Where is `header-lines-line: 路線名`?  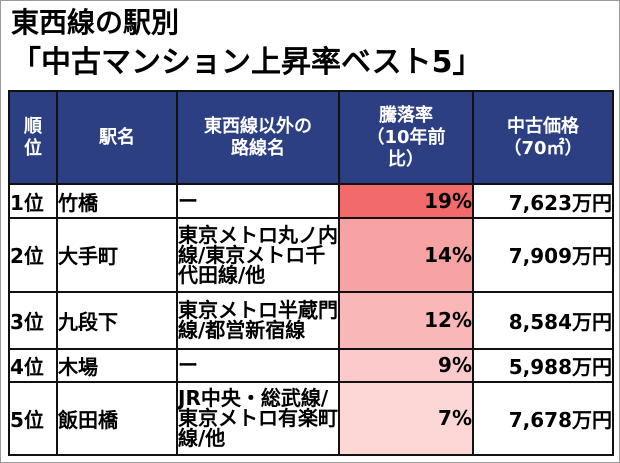 header-lines-line: 路線名 is located at coordinates (258, 148).